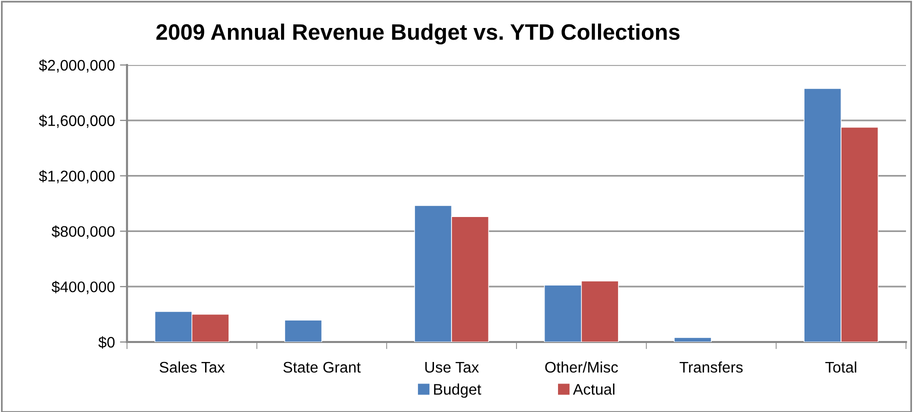 This screenshot has width=913, height=412. I want to click on y-tick-label: $800,000, so click(83, 232).